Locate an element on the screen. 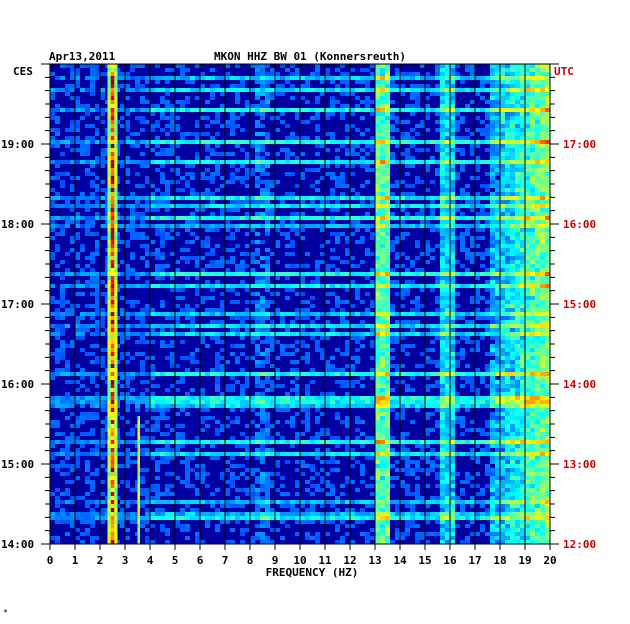 The width and height of the screenshot is (630, 624). x-tick-label: 1 is located at coordinates (75, 560).